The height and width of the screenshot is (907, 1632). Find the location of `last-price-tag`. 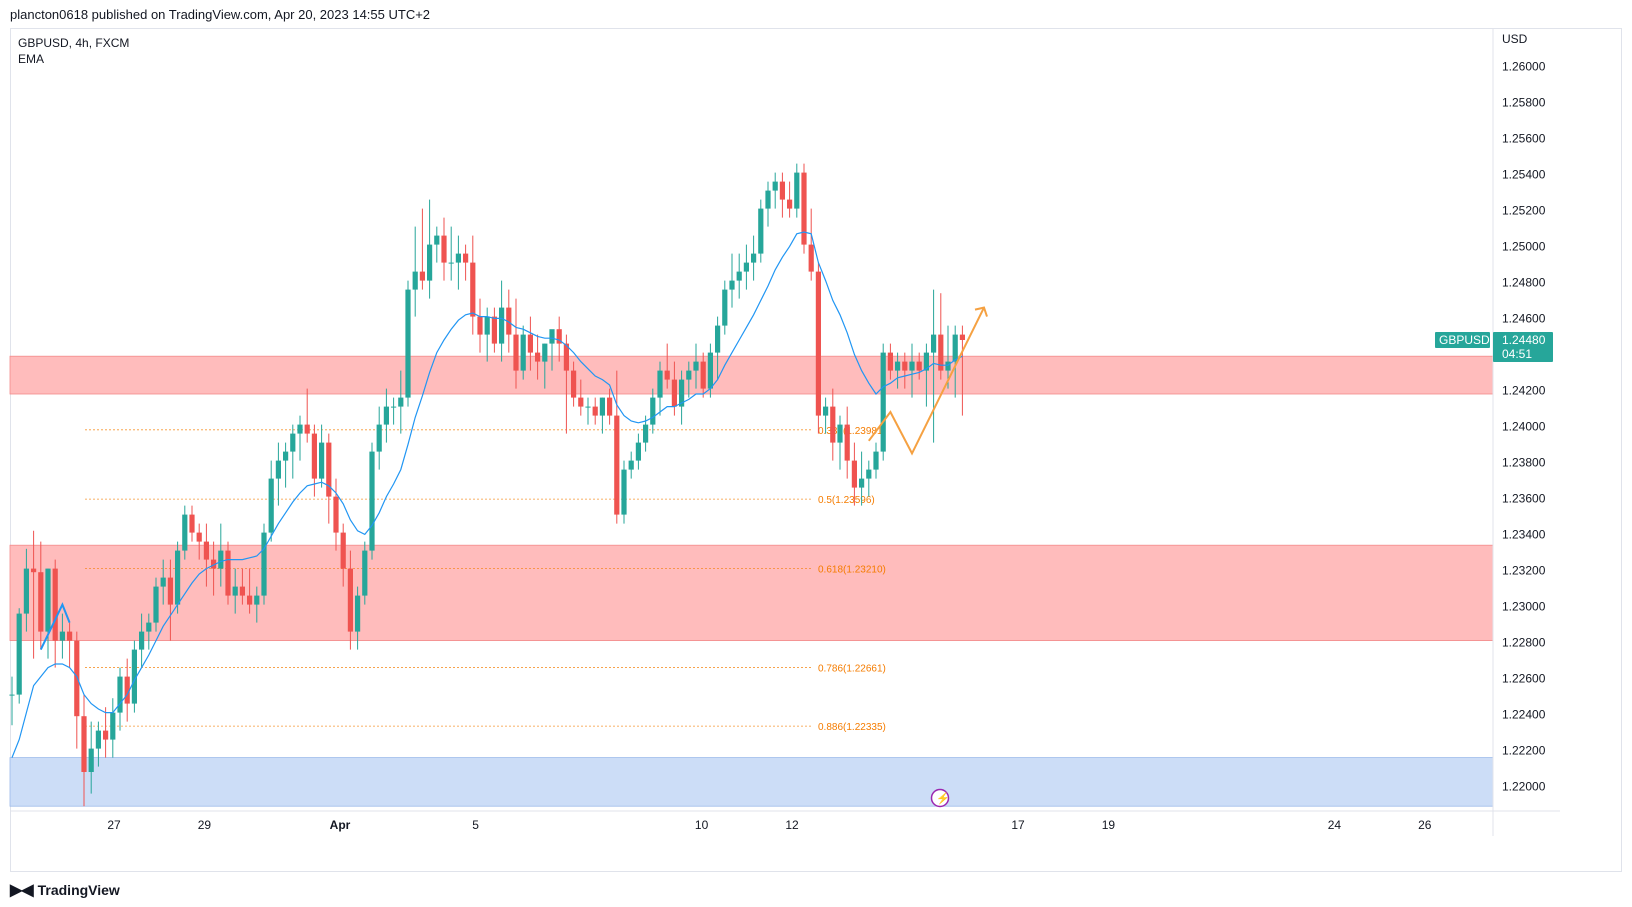

last-price-tag is located at coordinates (1523, 347).